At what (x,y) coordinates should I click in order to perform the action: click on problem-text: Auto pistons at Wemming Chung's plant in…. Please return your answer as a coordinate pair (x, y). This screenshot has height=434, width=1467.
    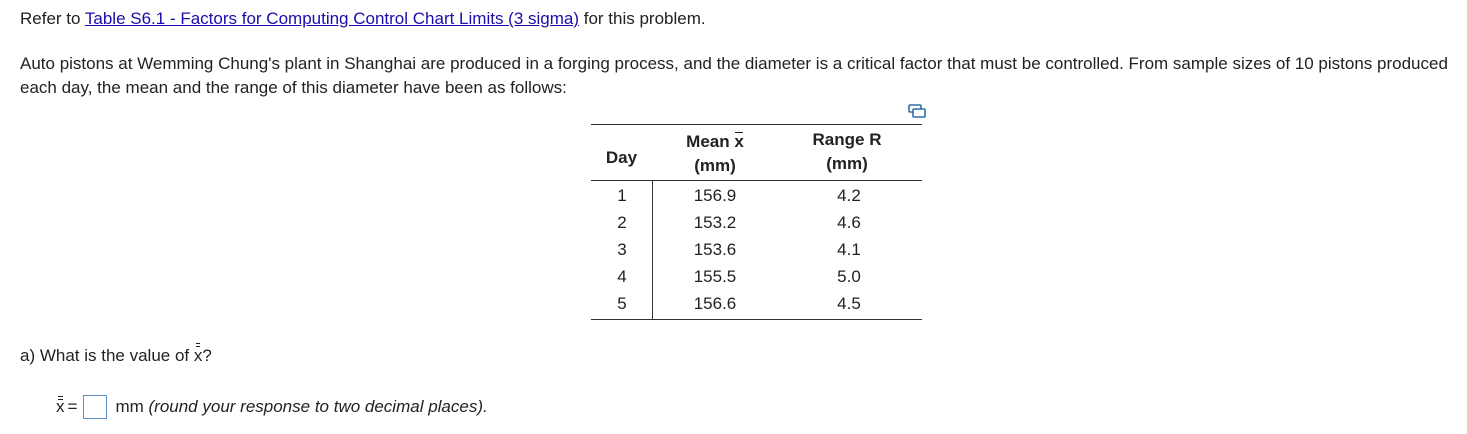
    Looking at the image, I should click on (734, 75).